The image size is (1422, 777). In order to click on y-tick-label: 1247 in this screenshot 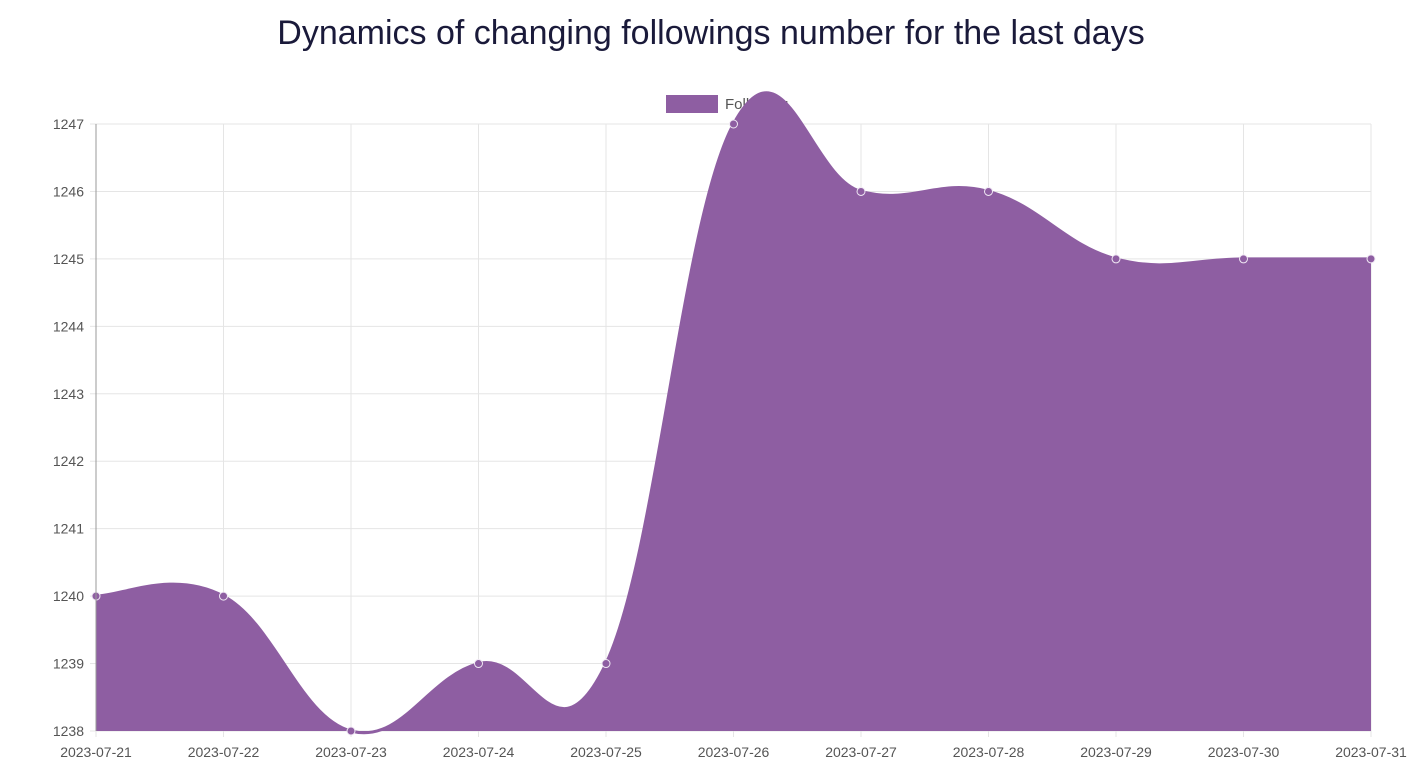, I will do `click(68, 124)`.